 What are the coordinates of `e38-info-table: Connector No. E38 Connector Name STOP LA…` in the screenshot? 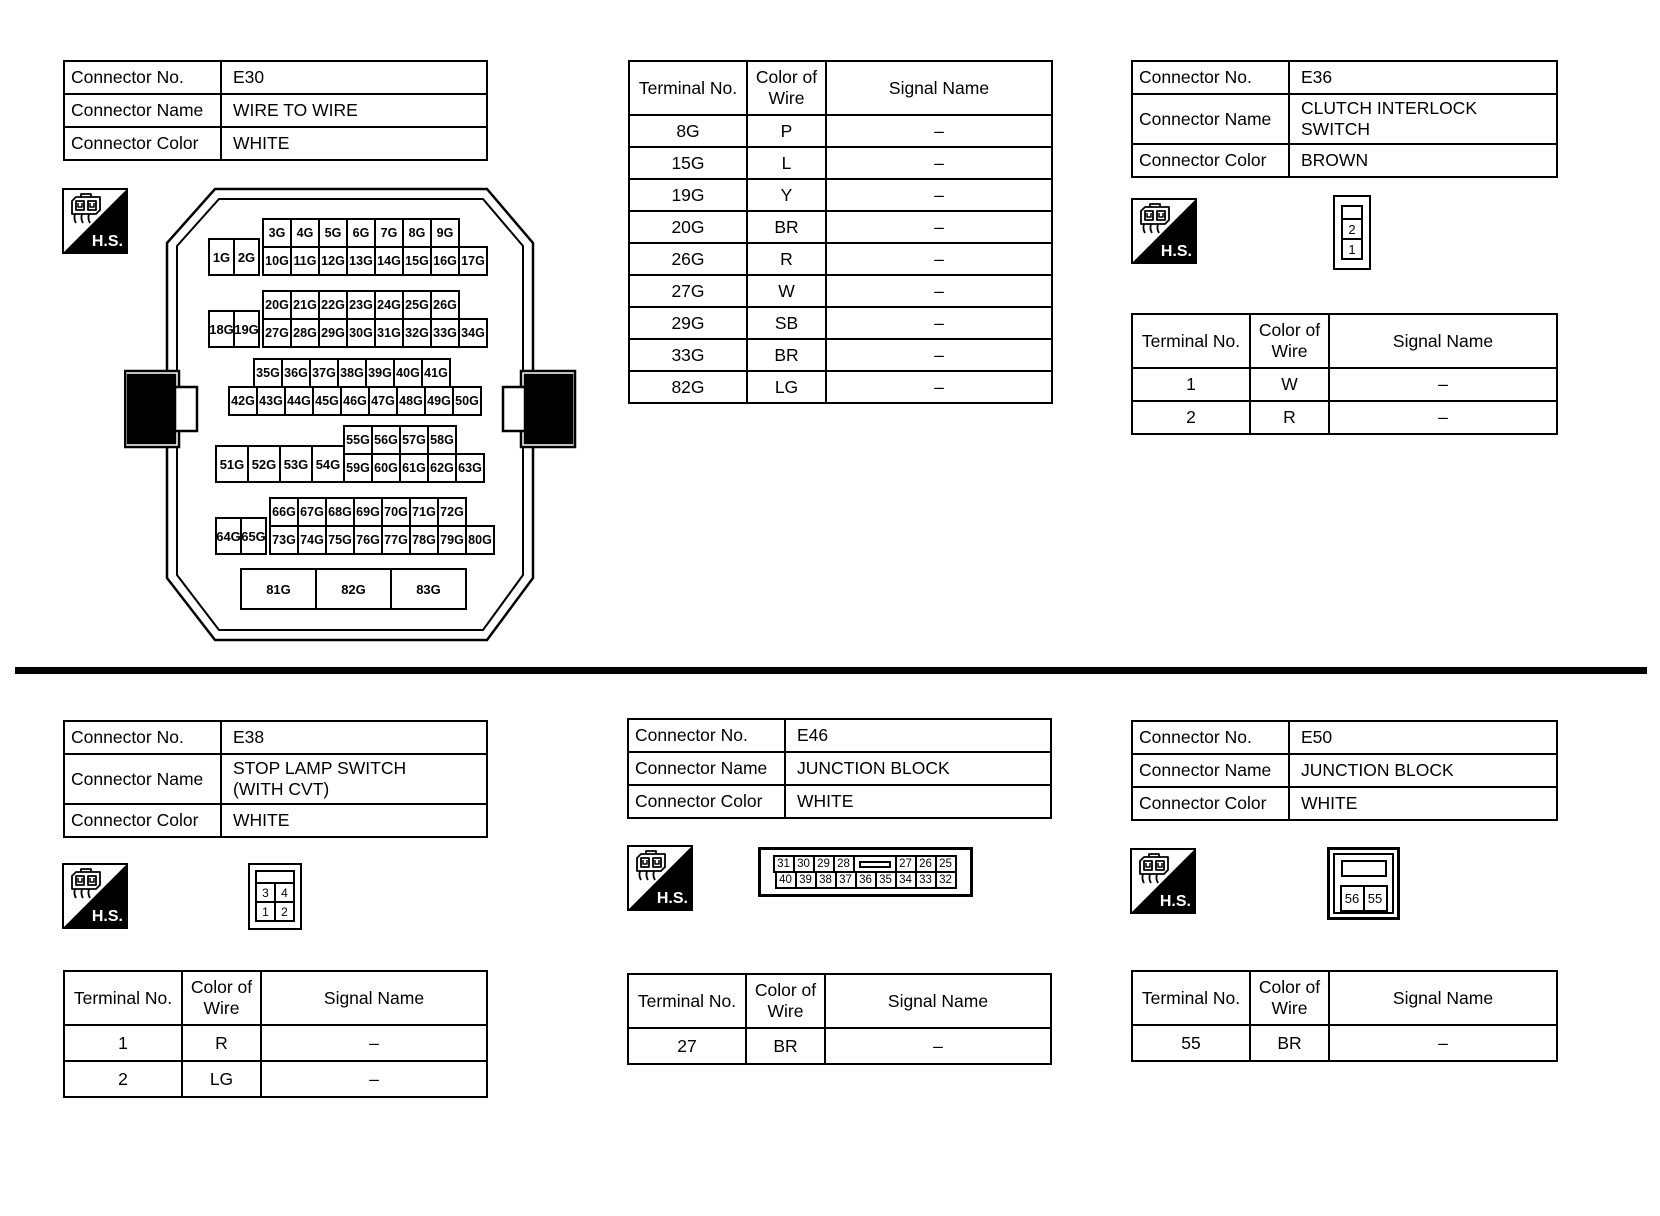 It's located at (275, 779).